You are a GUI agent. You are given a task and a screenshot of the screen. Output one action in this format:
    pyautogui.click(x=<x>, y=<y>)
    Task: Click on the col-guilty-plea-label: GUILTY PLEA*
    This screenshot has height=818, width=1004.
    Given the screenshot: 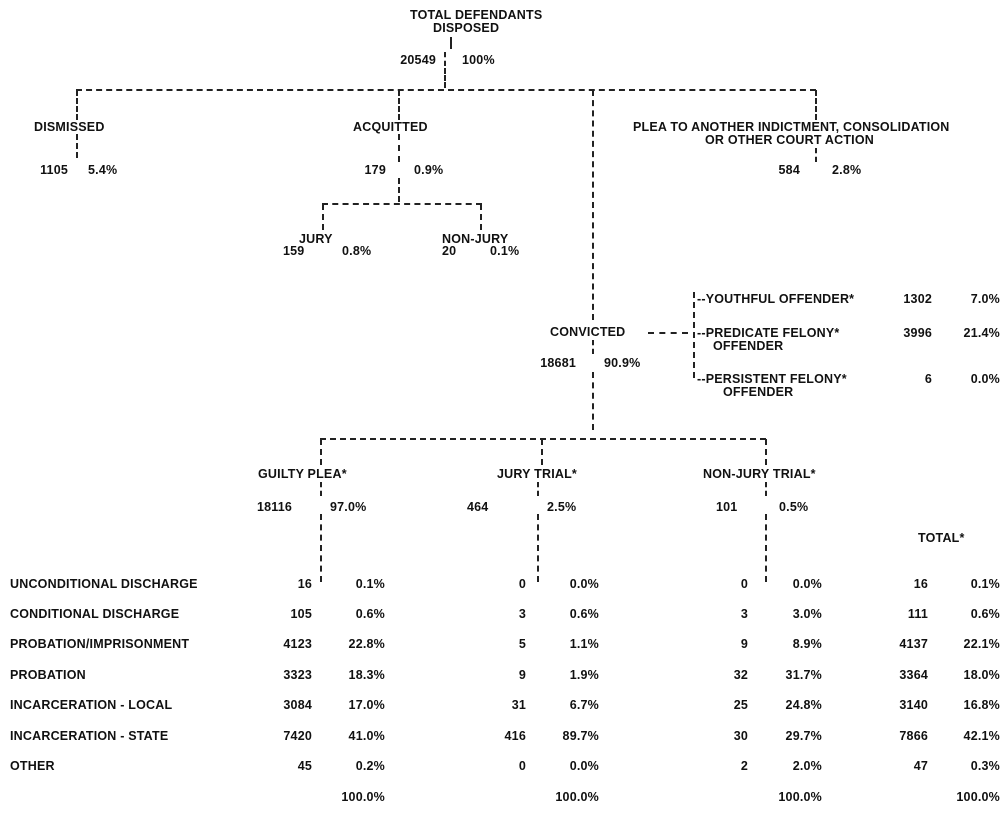 What is the action you would take?
    pyautogui.click(x=302, y=474)
    